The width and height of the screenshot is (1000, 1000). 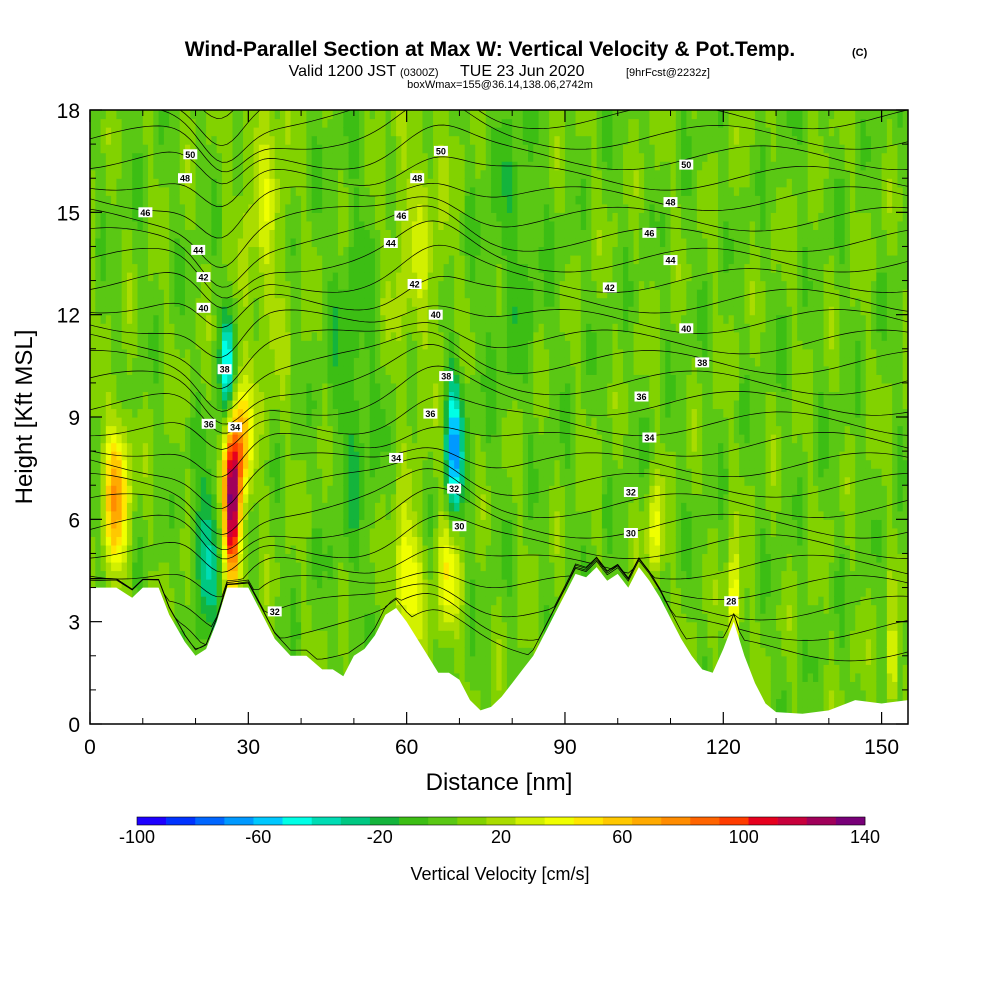 I want to click on contour-label-text: 40, so click(x=686, y=329).